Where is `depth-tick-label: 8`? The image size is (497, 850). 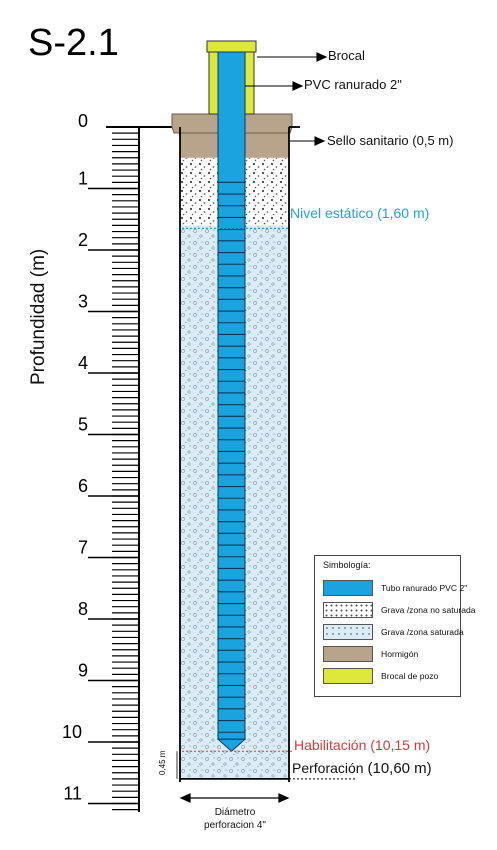
depth-tick-label: 8 is located at coordinates (83, 609).